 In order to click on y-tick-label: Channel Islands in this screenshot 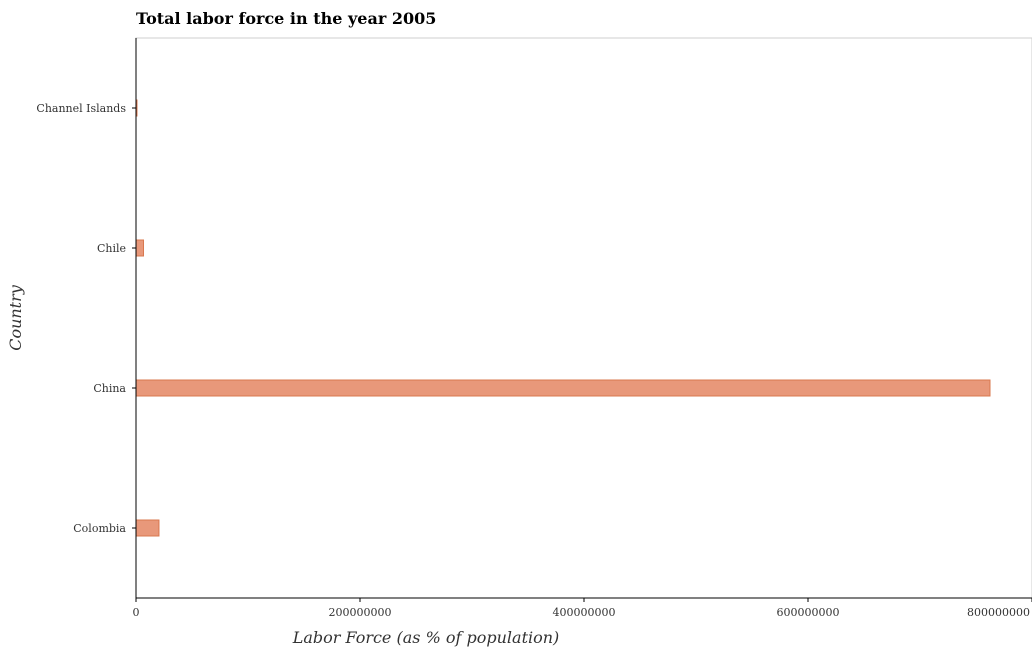, I will do `click(81, 108)`.